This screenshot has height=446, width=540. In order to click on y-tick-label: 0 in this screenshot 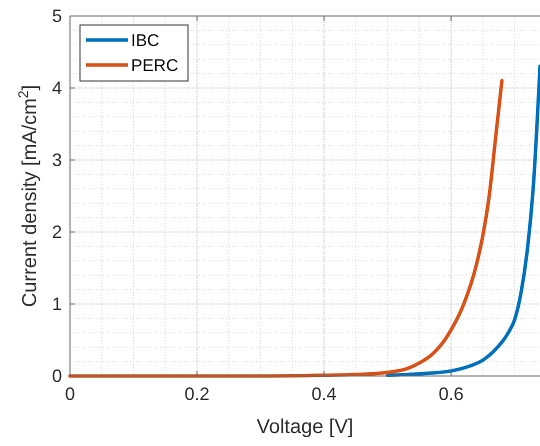, I will do `click(57, 376)`.